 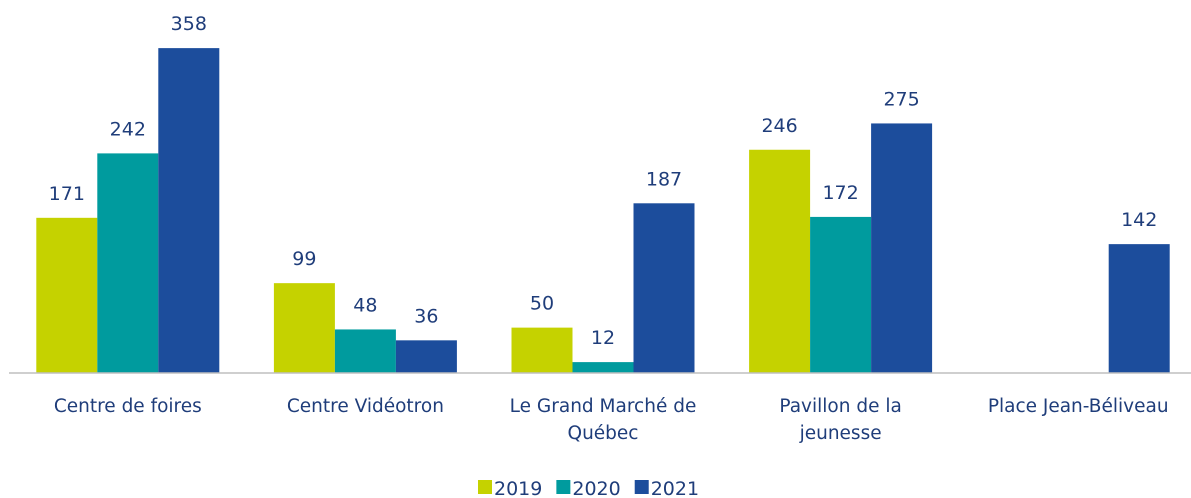 What do you see at coordinates (518, 488) in the screenshot?
I see `legend-label: 2019` at bounding box center [518, 488].